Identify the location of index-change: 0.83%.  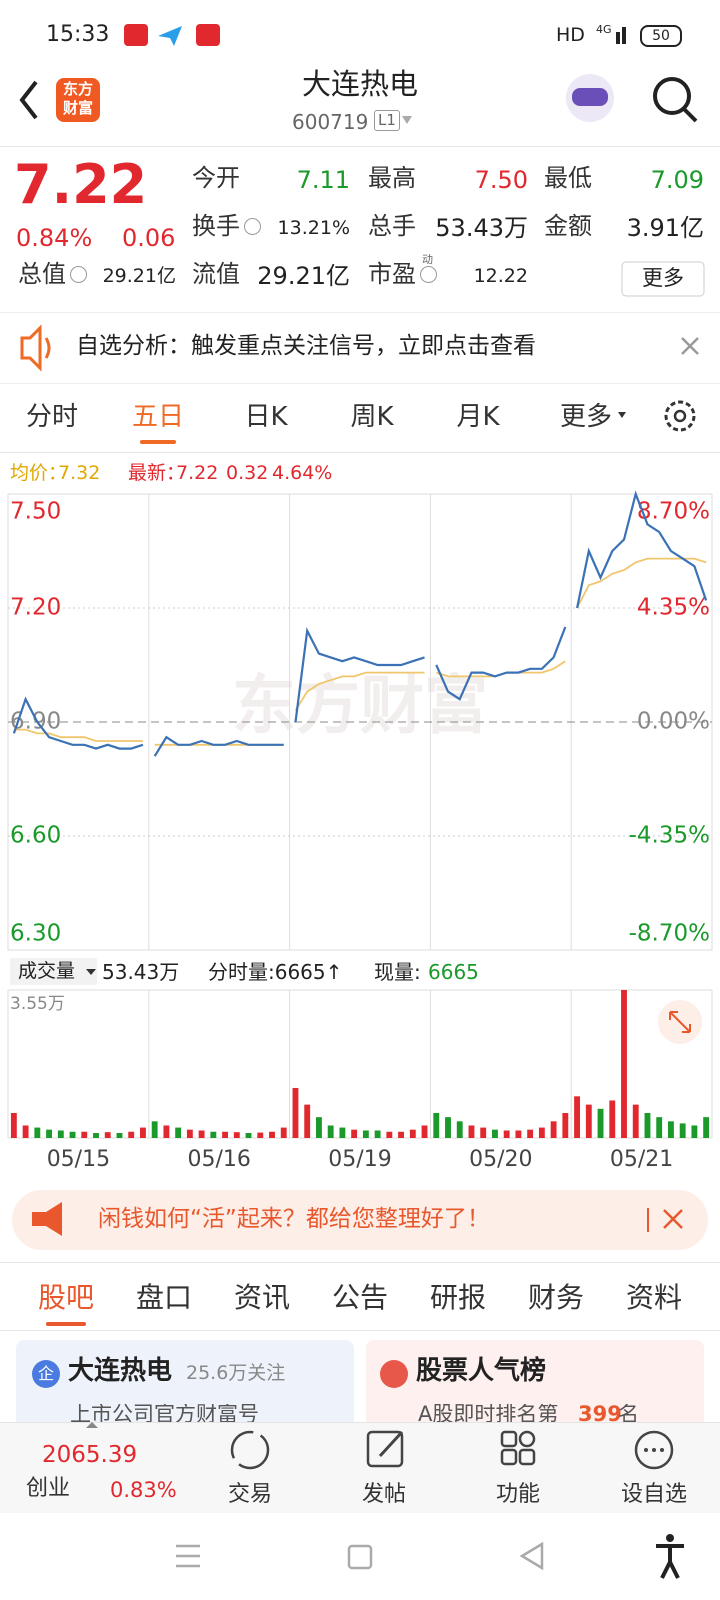
(143, 1490).